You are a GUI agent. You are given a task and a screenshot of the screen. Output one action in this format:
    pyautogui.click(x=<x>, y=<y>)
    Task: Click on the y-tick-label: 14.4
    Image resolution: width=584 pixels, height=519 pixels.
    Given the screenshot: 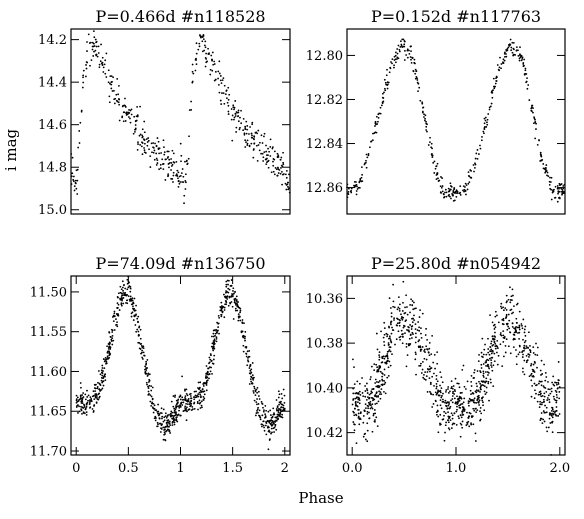 What is the action you would take?
    pyautogui.click(x=52, y=83)
    